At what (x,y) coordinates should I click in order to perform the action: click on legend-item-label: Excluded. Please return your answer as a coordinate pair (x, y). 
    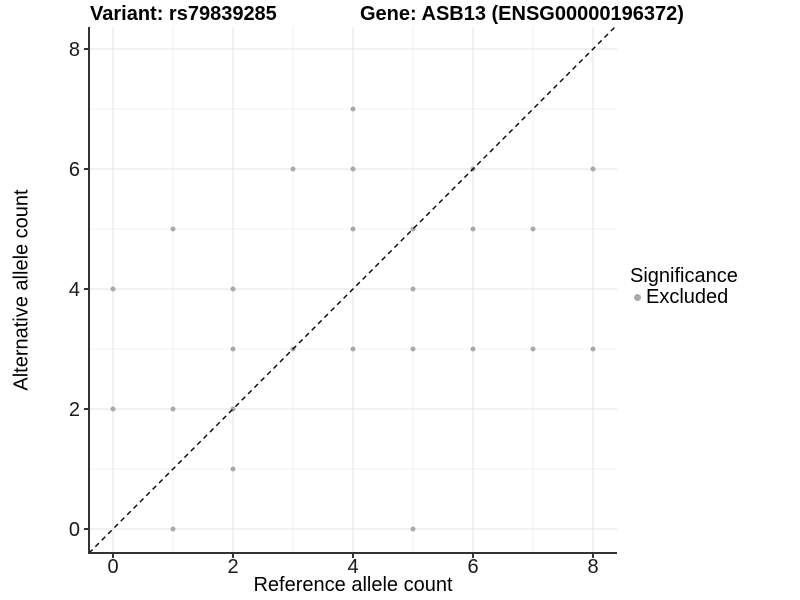
    Looking at the image, I should click on (687, 297).